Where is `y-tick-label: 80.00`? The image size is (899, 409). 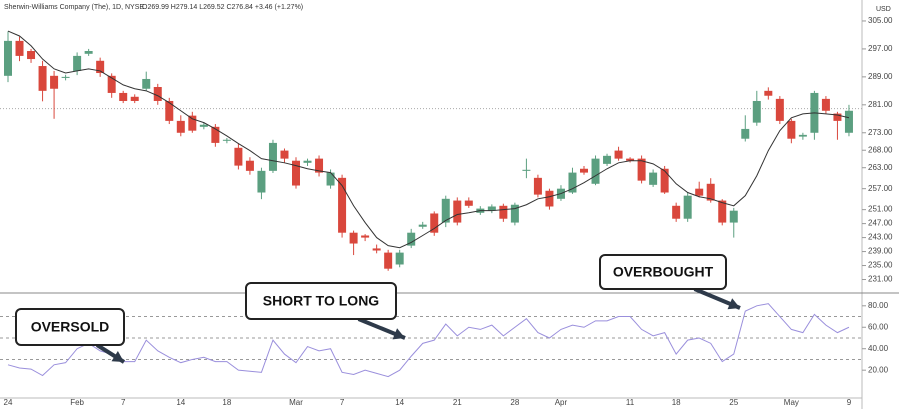
y-tick-label: 80.00 is located at coordinates (878, 305).